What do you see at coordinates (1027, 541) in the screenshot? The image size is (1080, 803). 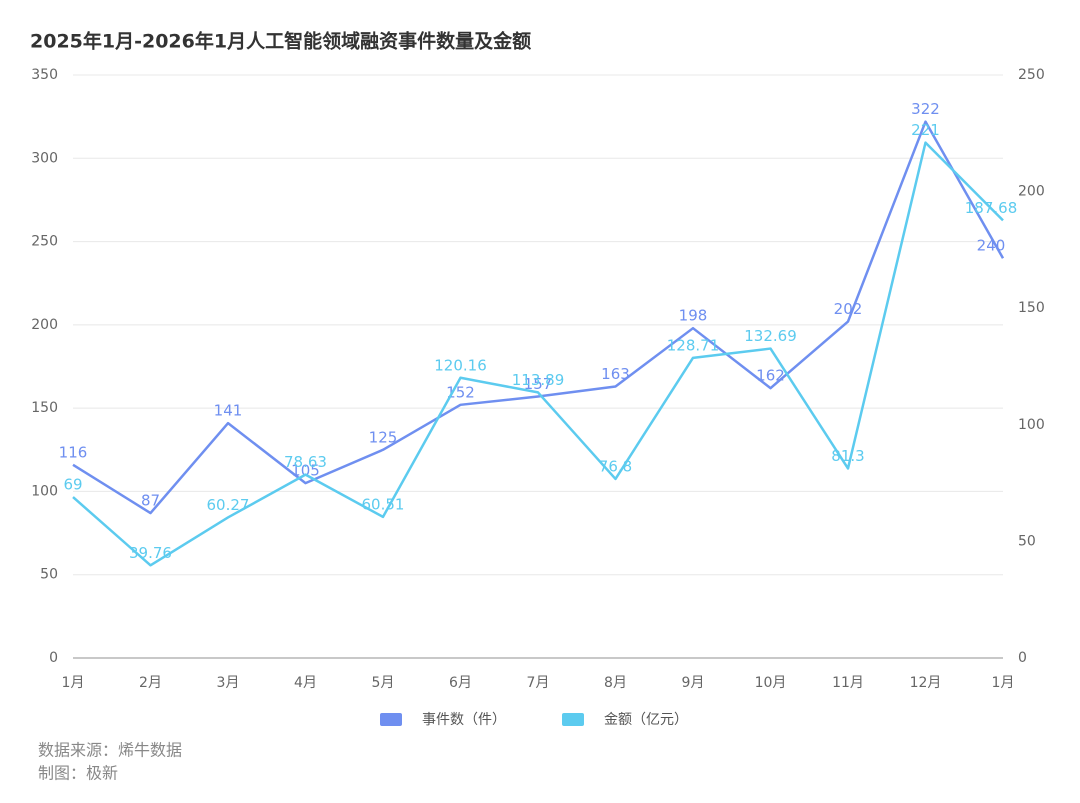 I see `y2-tick-label: 50` at bounding box center [1027, 541].